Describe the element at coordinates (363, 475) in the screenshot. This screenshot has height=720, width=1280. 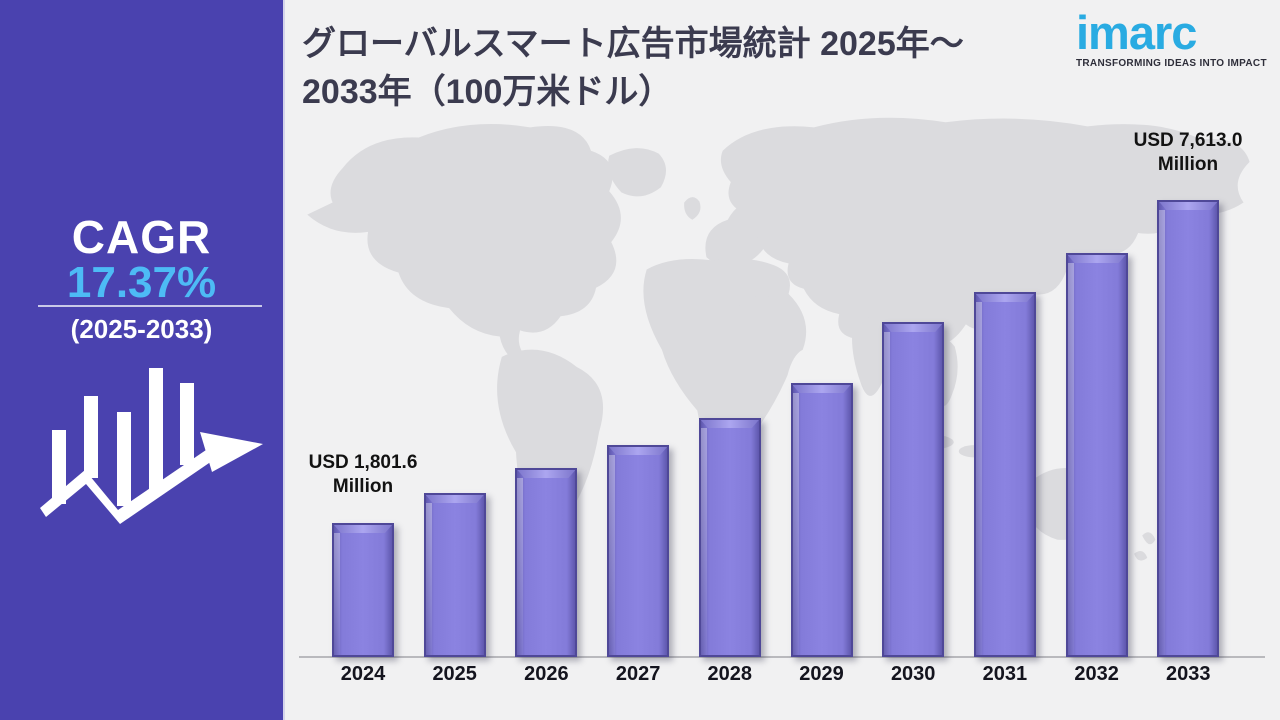
I see `data-label-2024: USD 1,801.6 Million` at that location.